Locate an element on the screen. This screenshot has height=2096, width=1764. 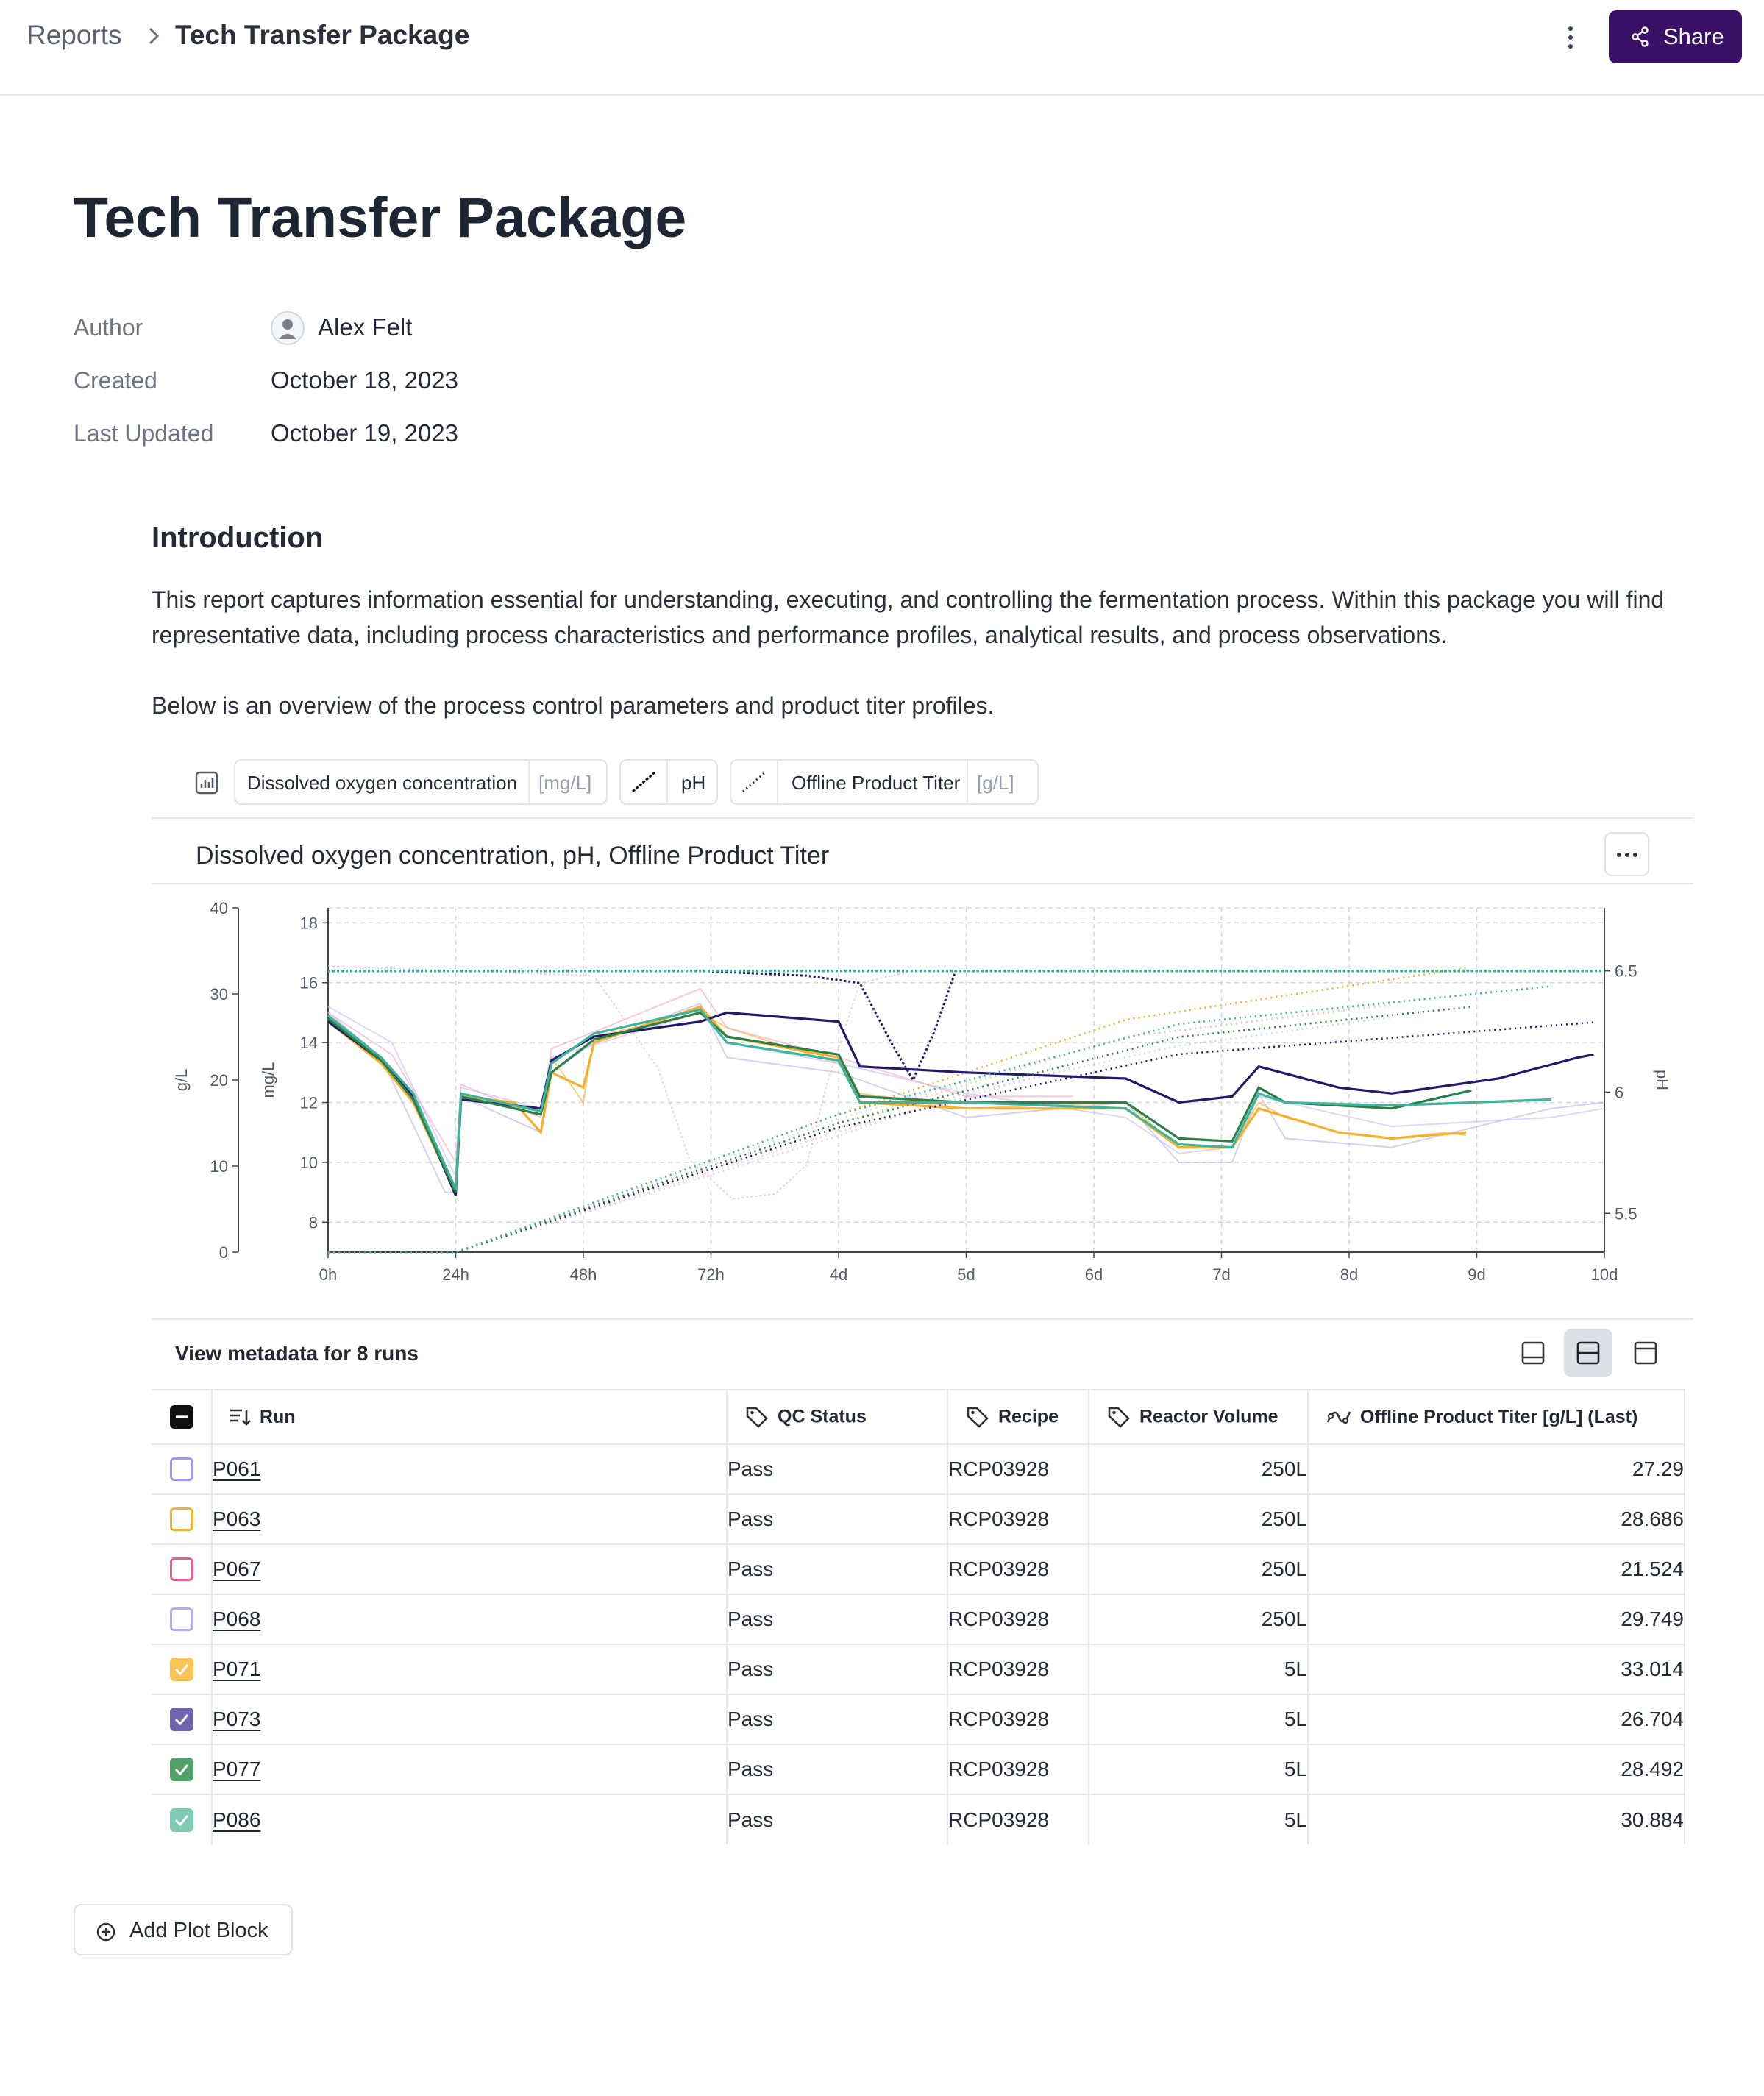
column-header-qc-status: QC Status is located at coordinates (837, 1417).